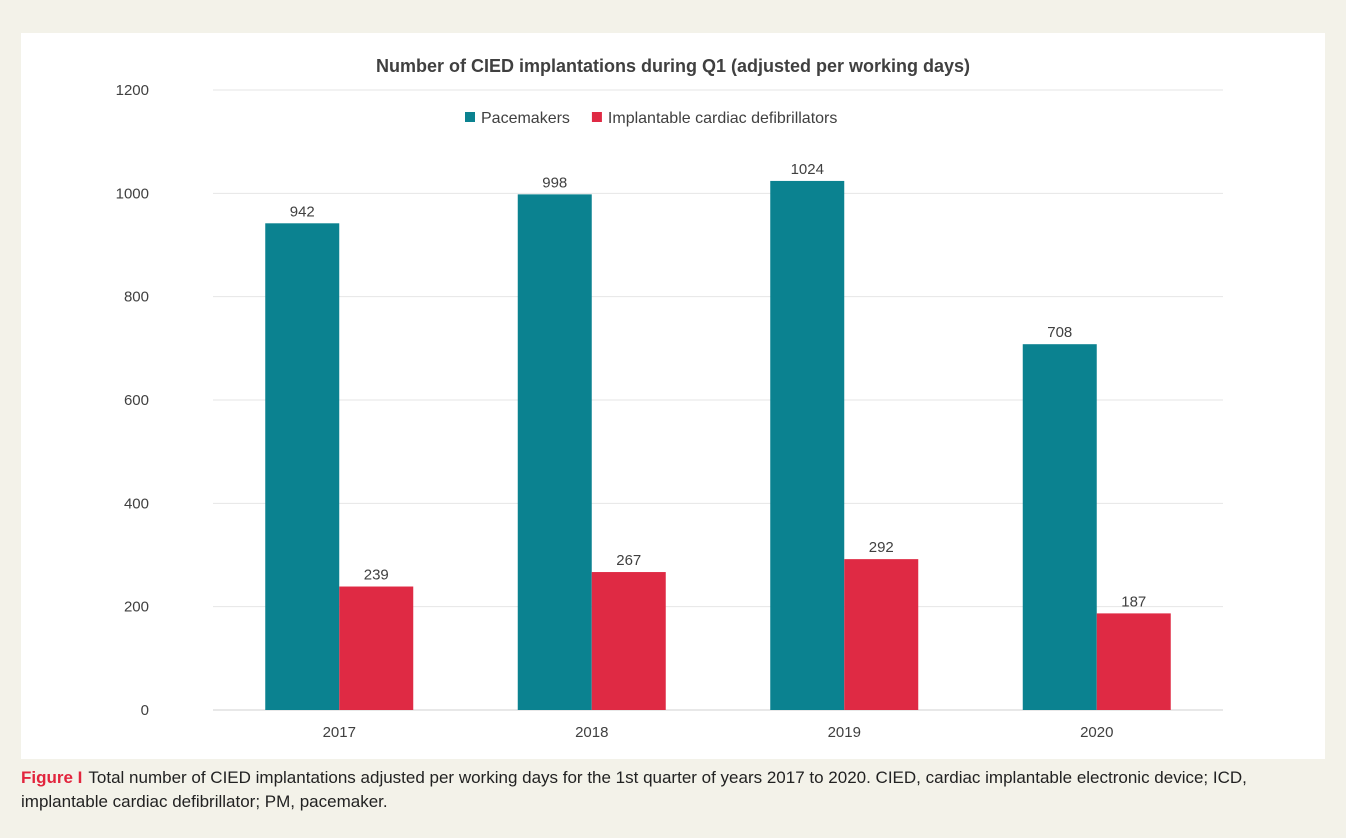 The height and width of the screenshot is (838, 1346). Describe the element at coordinates (628, 560) in the screenshot. I see `data-label: 267` at that location.